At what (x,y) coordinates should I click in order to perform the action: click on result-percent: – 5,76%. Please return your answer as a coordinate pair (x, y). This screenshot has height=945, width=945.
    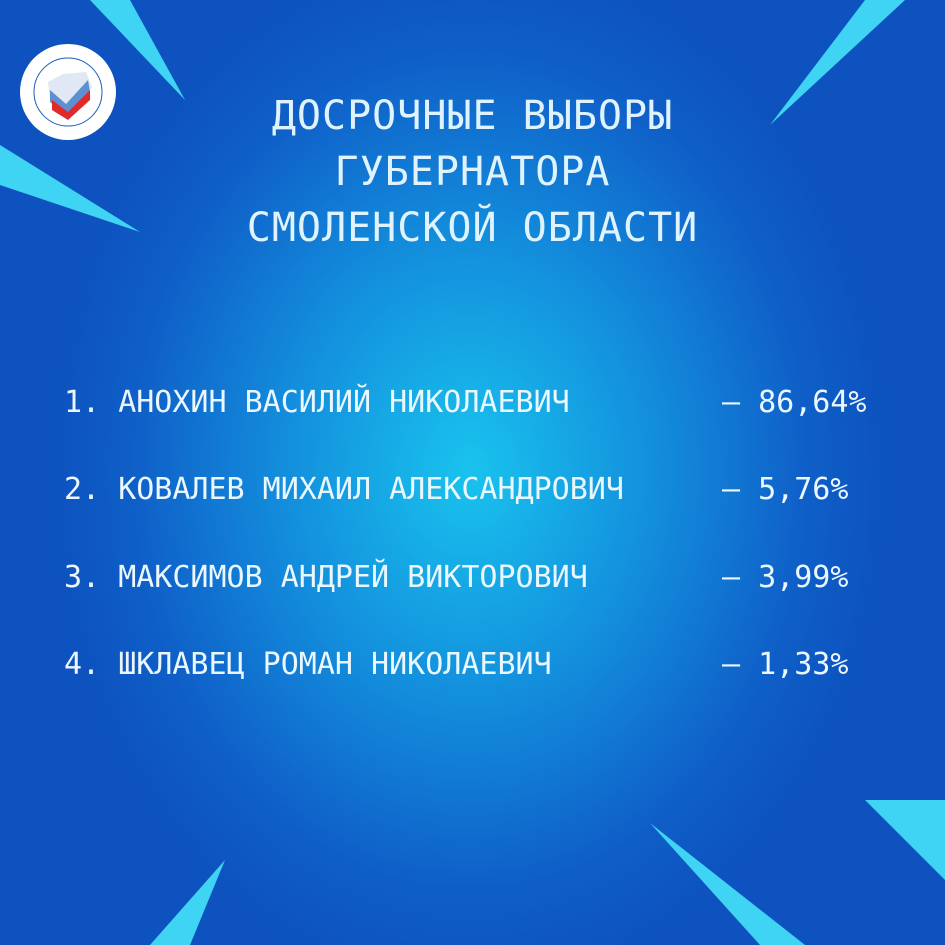
    Looking at the image, I should click on (785, 489).